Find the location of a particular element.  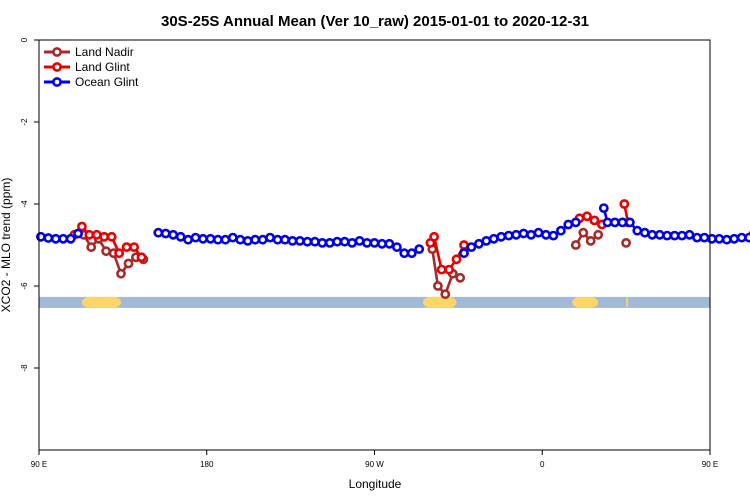

series-ocean-glint is located at coordinates (393, 231).